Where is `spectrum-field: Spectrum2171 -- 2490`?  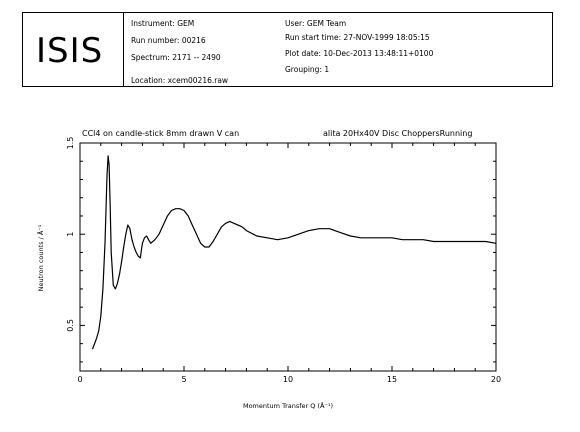
spectrum-field: Spectrum2171 -- 2490 is located at coordinates (176, 57).